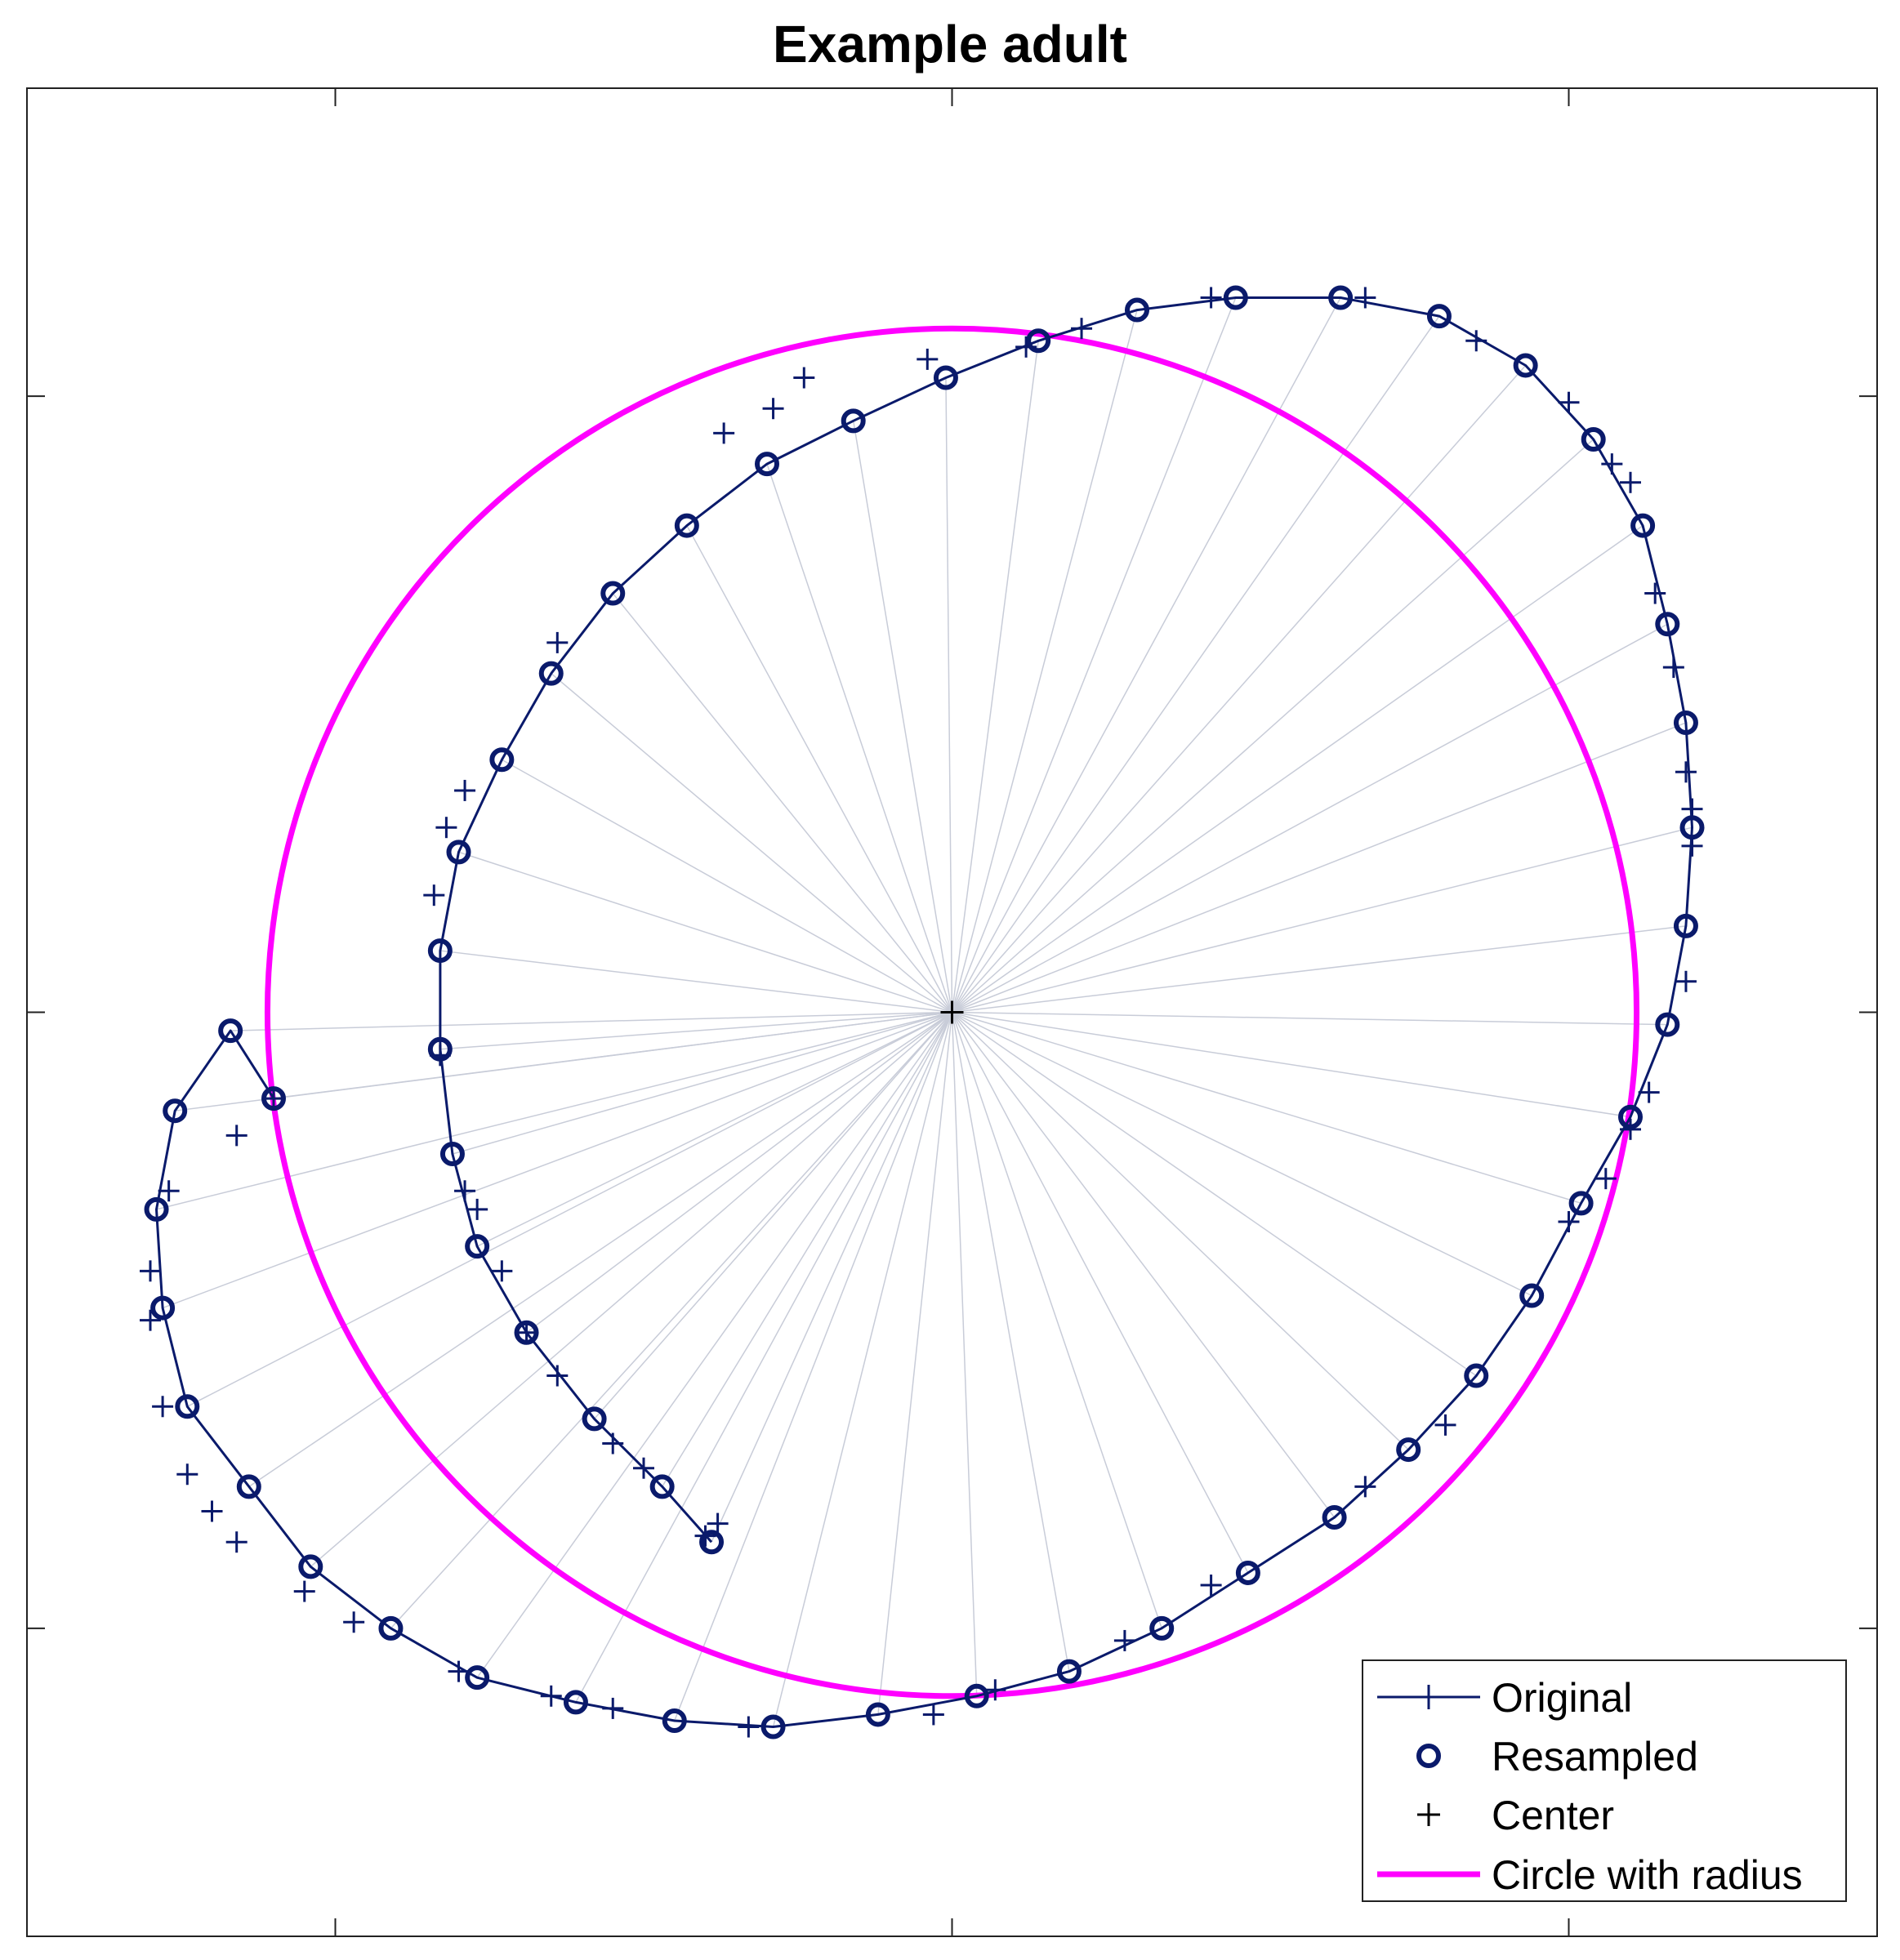 The image size is (1900, 1960). Describe the element at coordinates (1647, 1875) in the screenshot. I see `legend-label-circle: Circle with radius` at that location.